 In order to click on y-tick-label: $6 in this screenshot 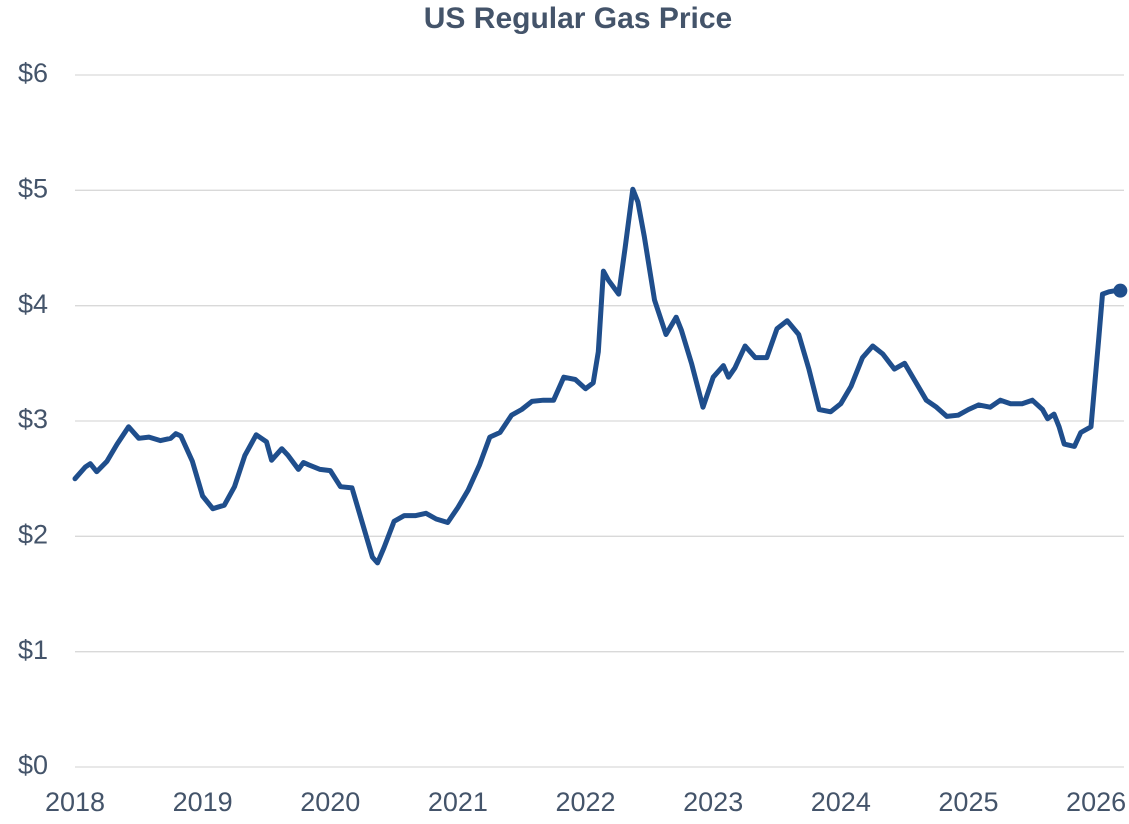, I will do `click(33, 73)`.